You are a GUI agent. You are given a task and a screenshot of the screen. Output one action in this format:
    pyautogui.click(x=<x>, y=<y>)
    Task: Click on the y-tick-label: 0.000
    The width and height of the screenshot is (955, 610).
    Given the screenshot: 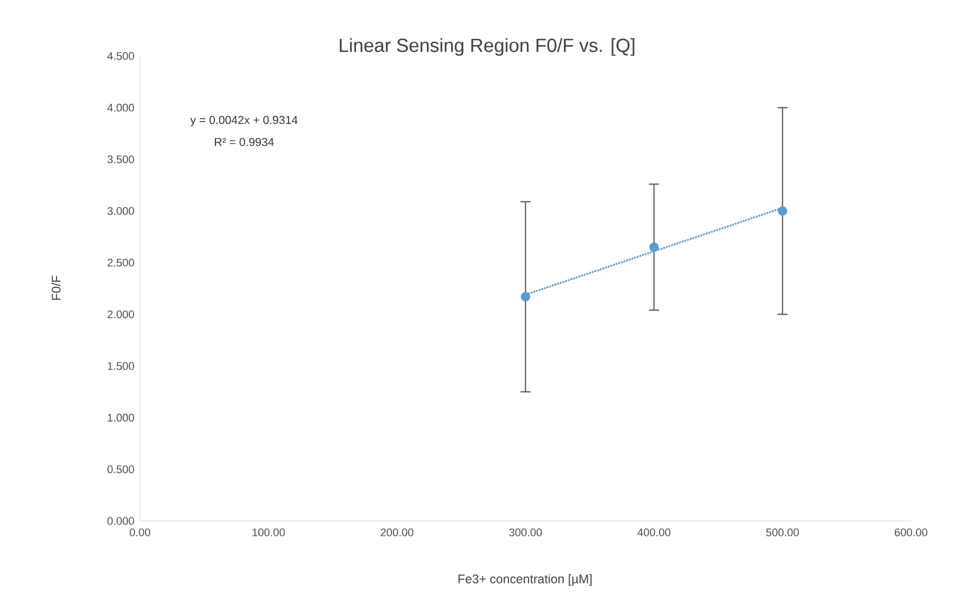 What is the action you would take?
    pyautogui.click(x=120, y=521)
    